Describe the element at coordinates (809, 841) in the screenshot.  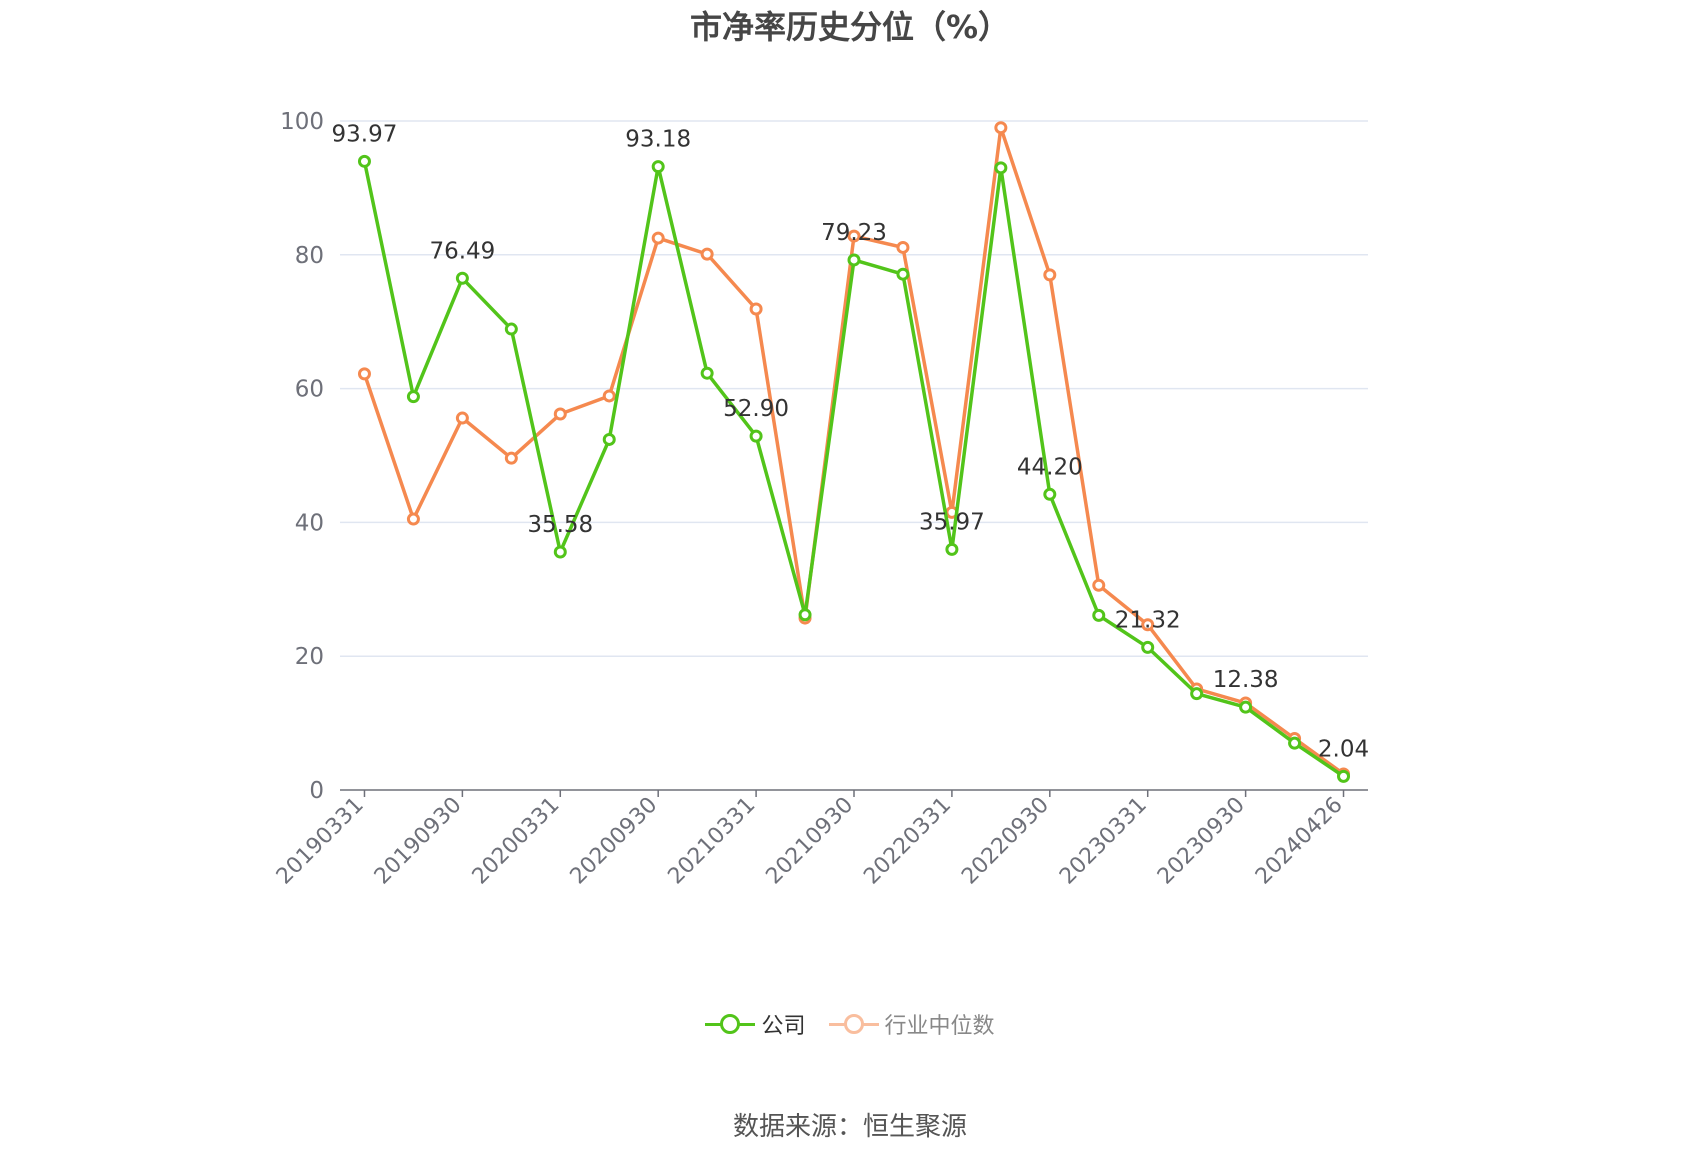
I see `x-tick-label: 20210930` at that location.